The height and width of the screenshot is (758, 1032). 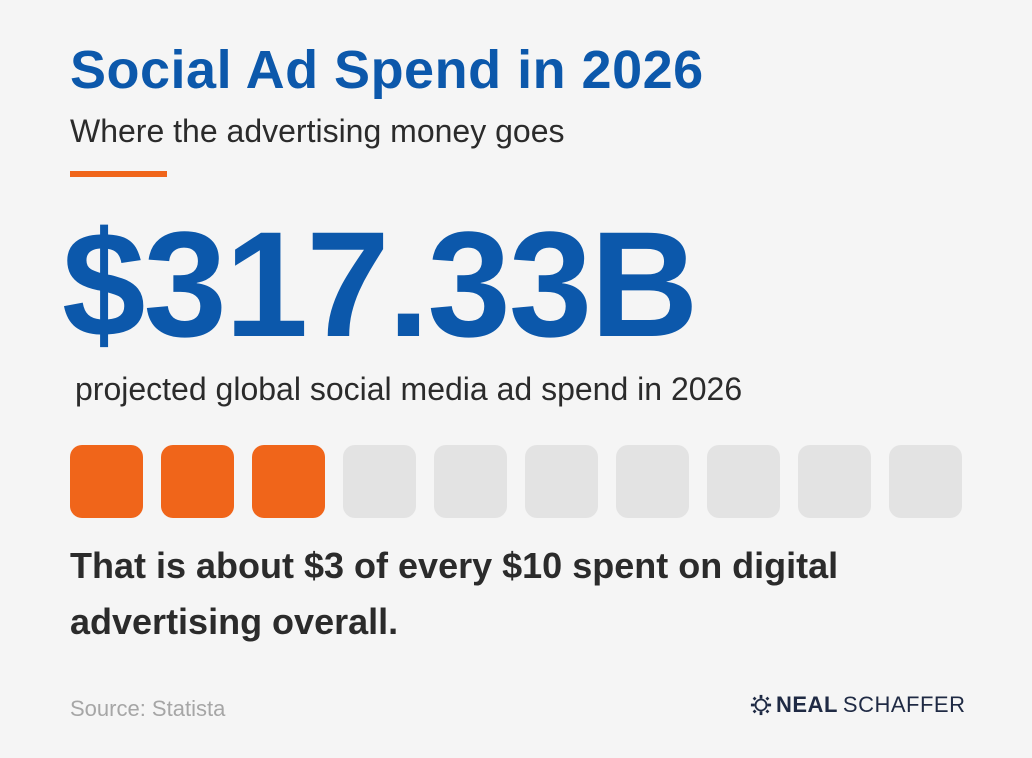 I want to click on source-credit: Source: Statista, so click(x=148, y=708).